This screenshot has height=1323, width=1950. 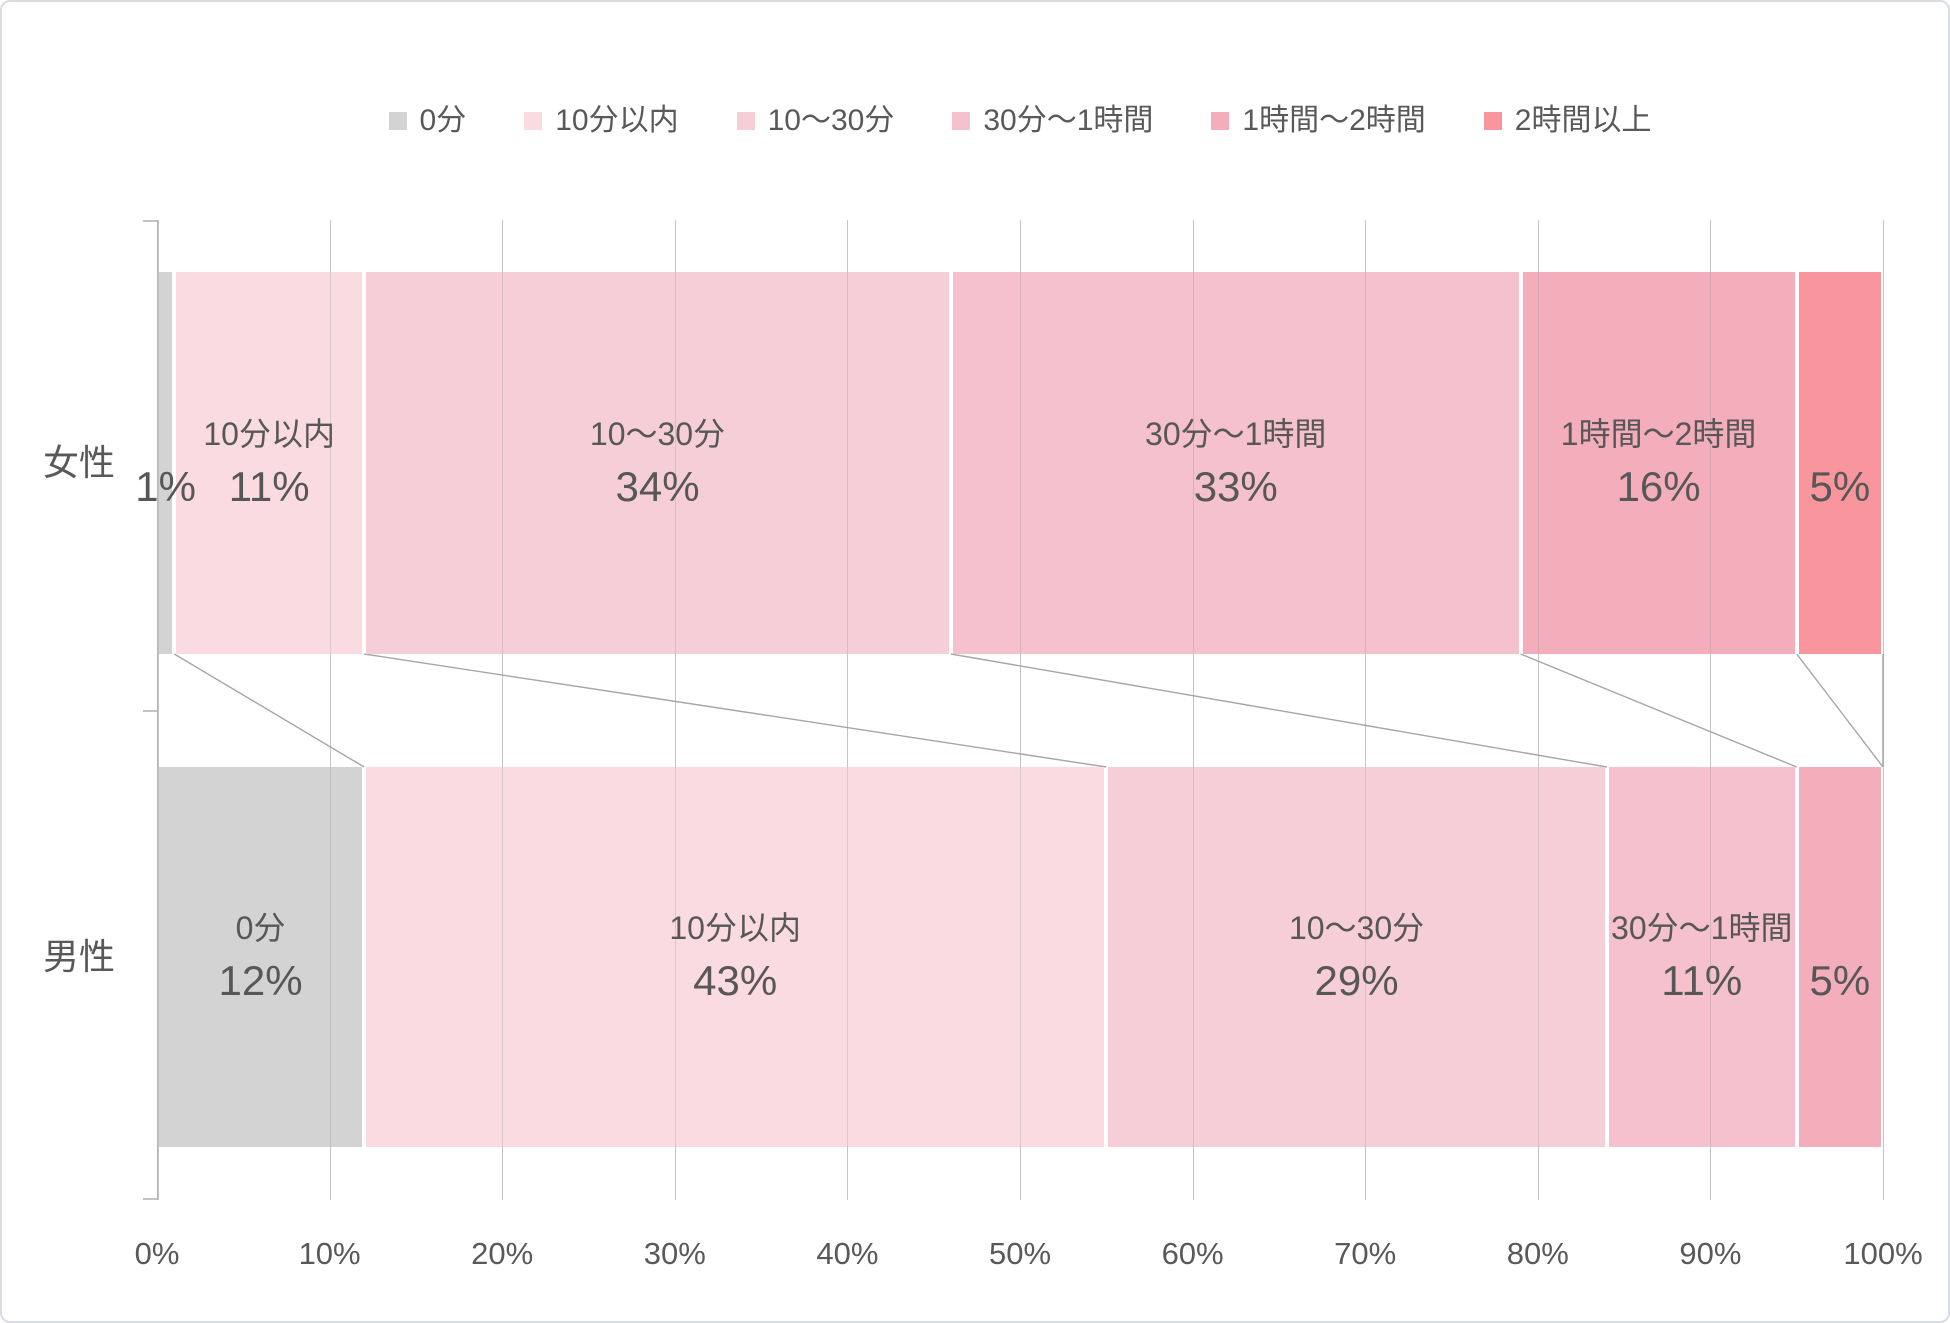 I want to click on legend-item: 10分以内, so click(x=601, y=120).